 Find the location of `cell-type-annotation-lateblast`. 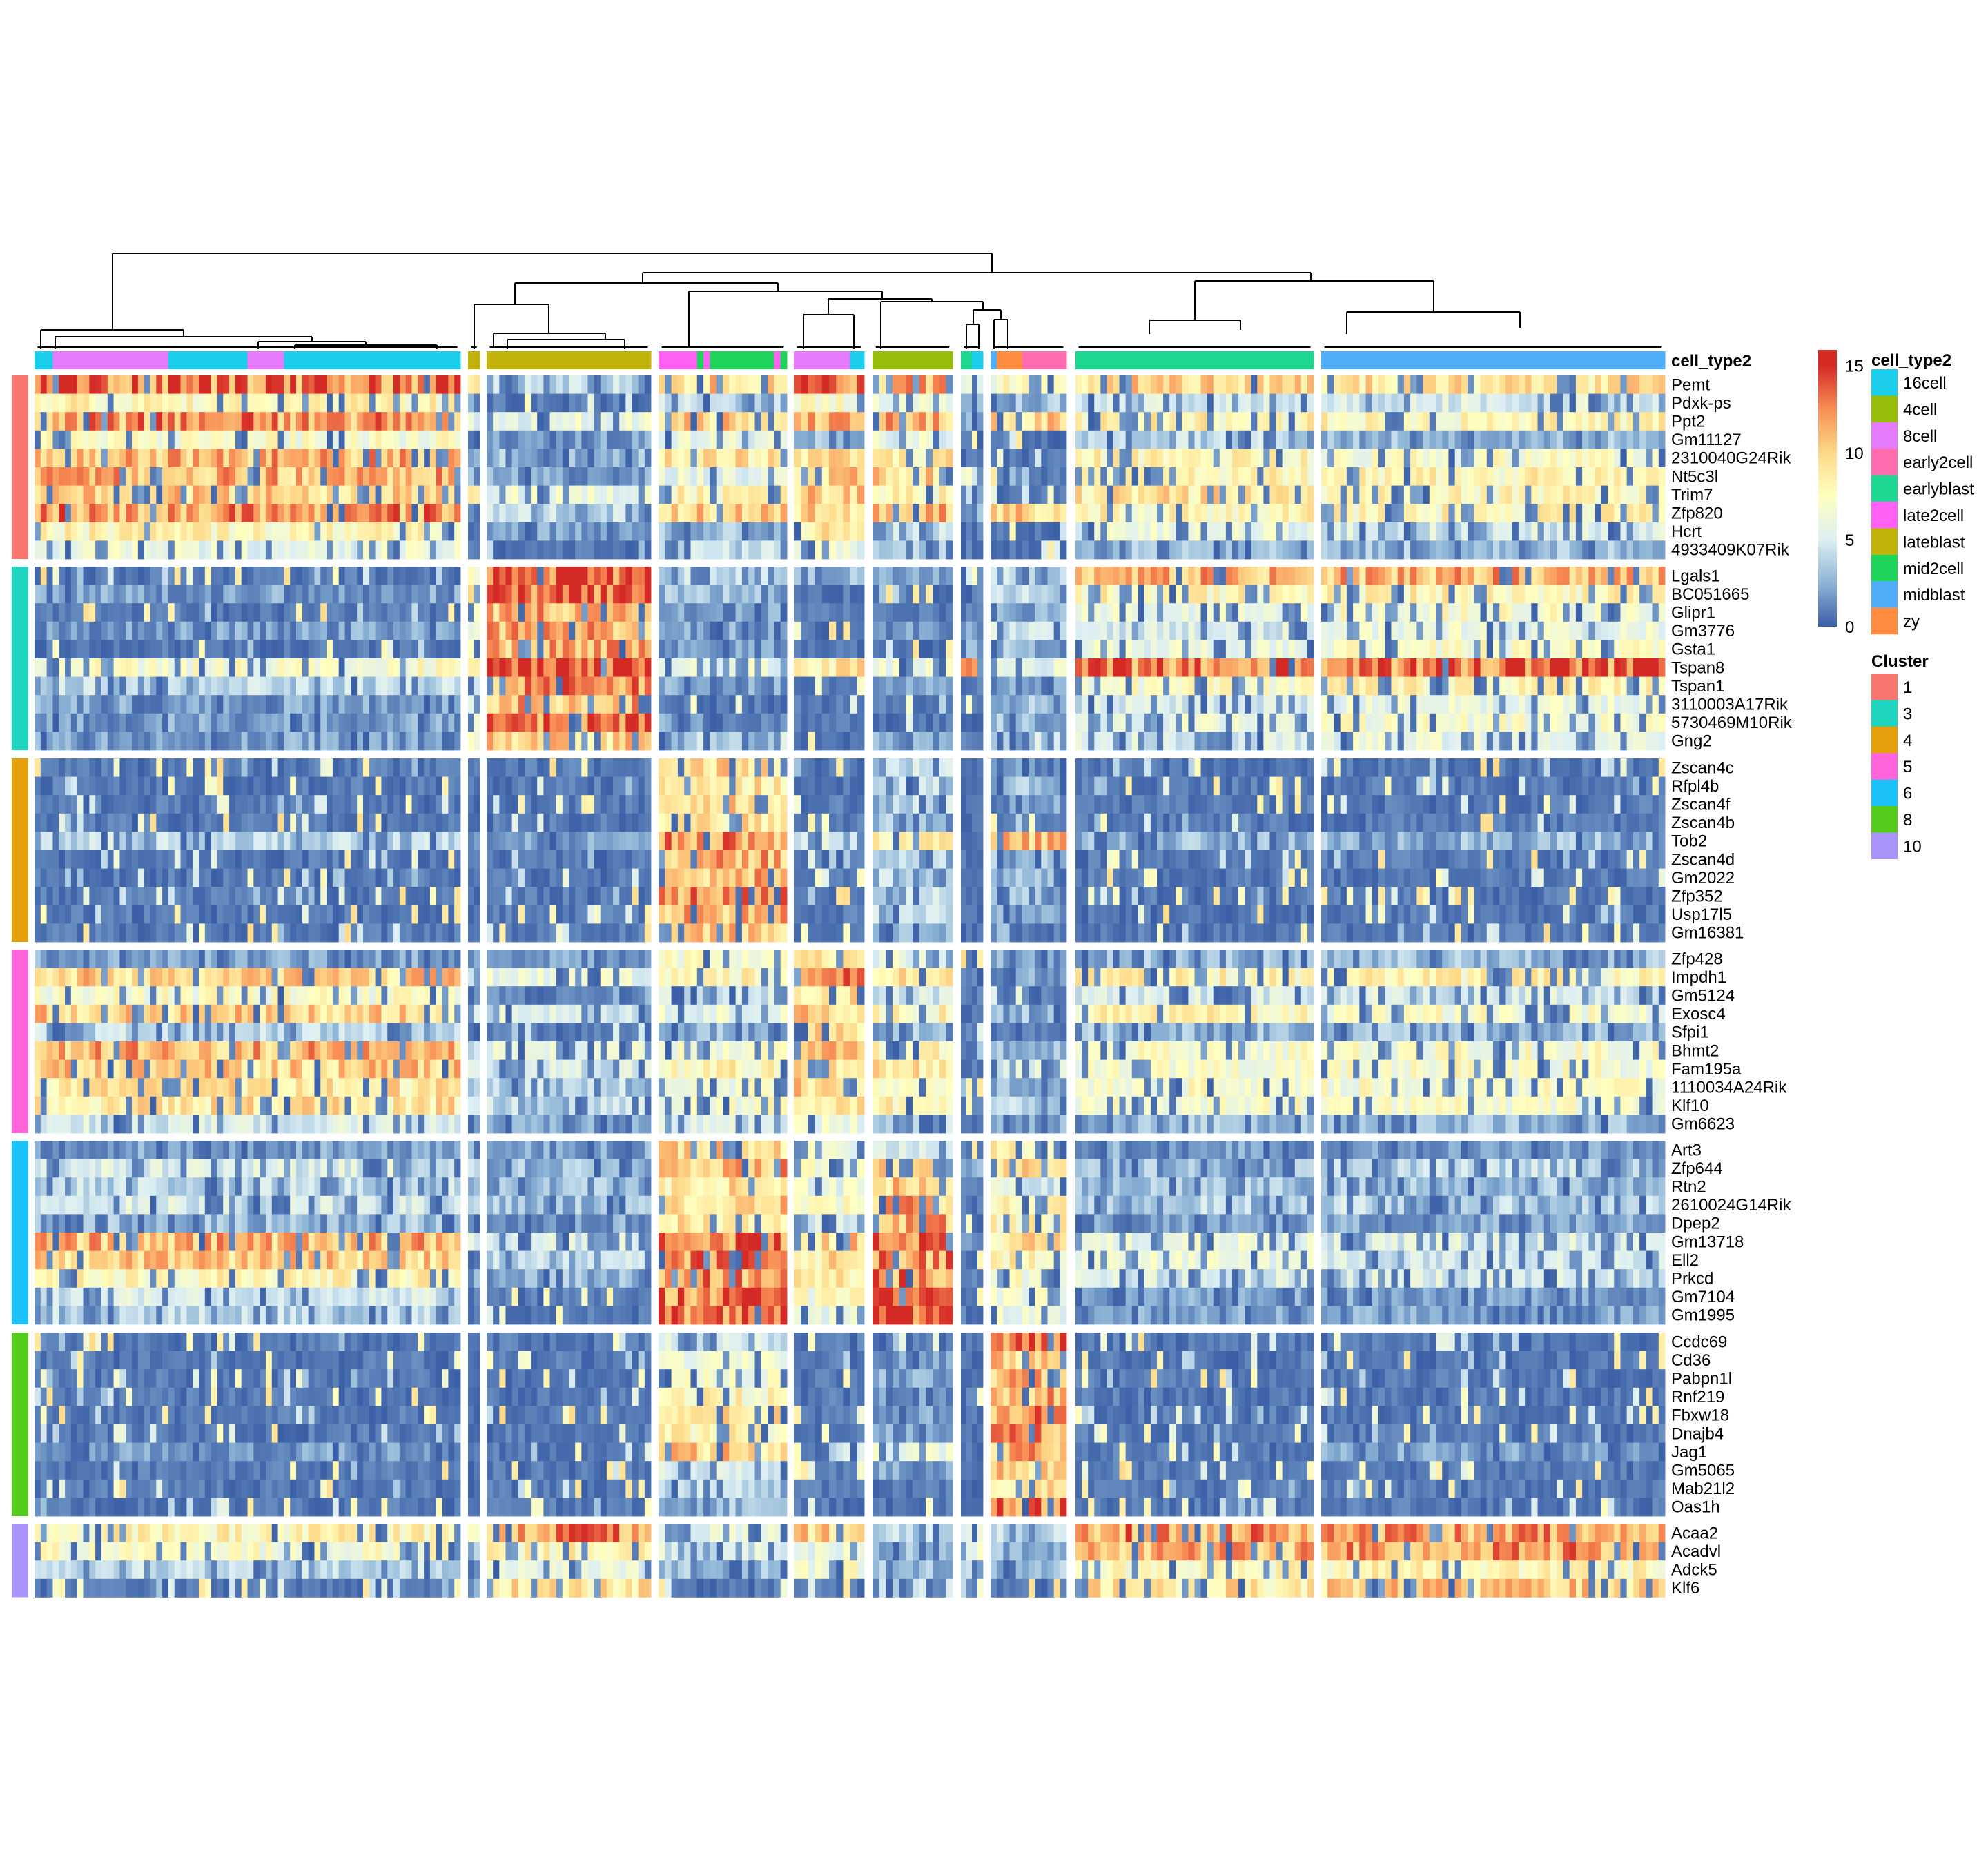

cell-type-annotation-lateblast is located at coordinates (474, 360).